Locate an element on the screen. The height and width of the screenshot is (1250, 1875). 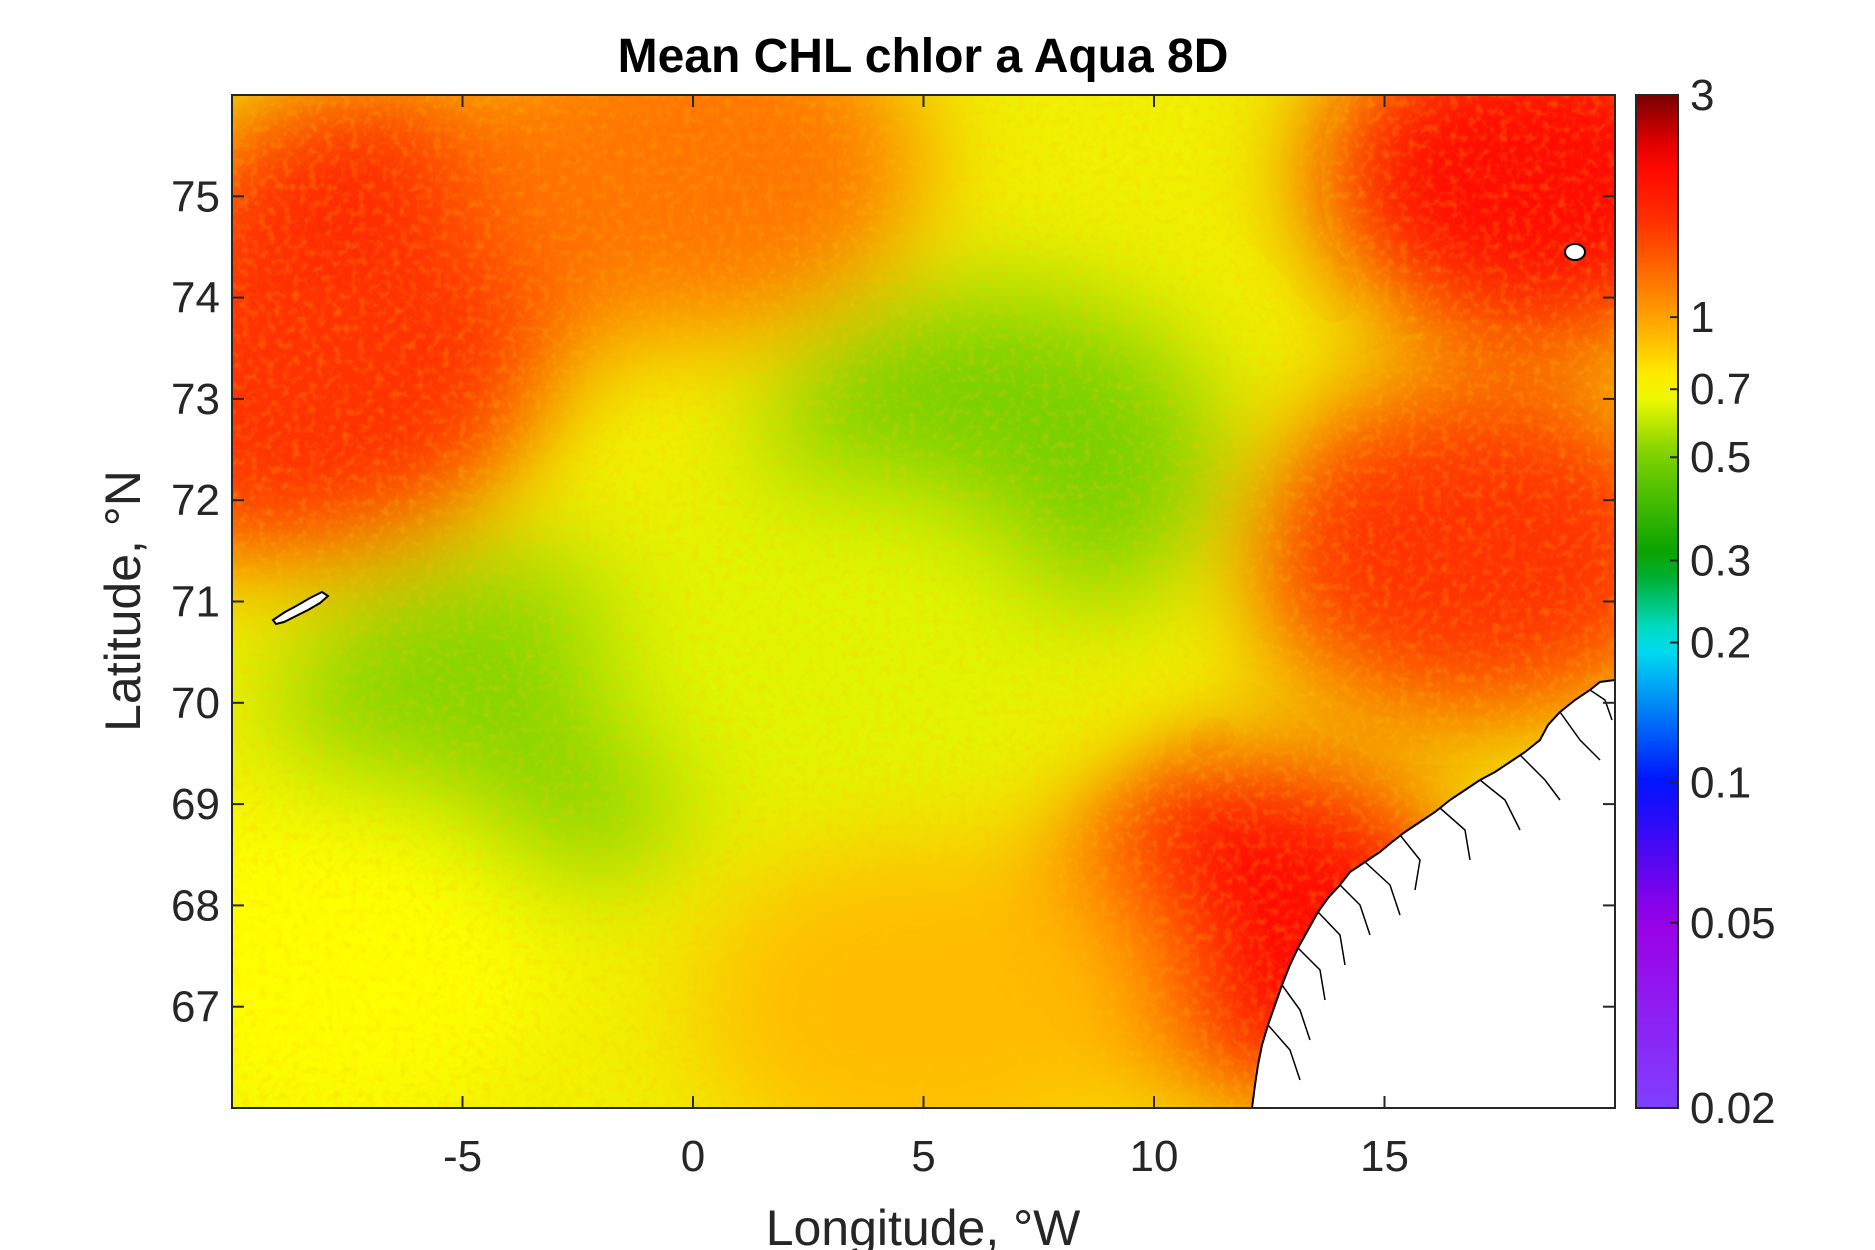
y-tick-label: 74 is located at coordinates (195, 298).